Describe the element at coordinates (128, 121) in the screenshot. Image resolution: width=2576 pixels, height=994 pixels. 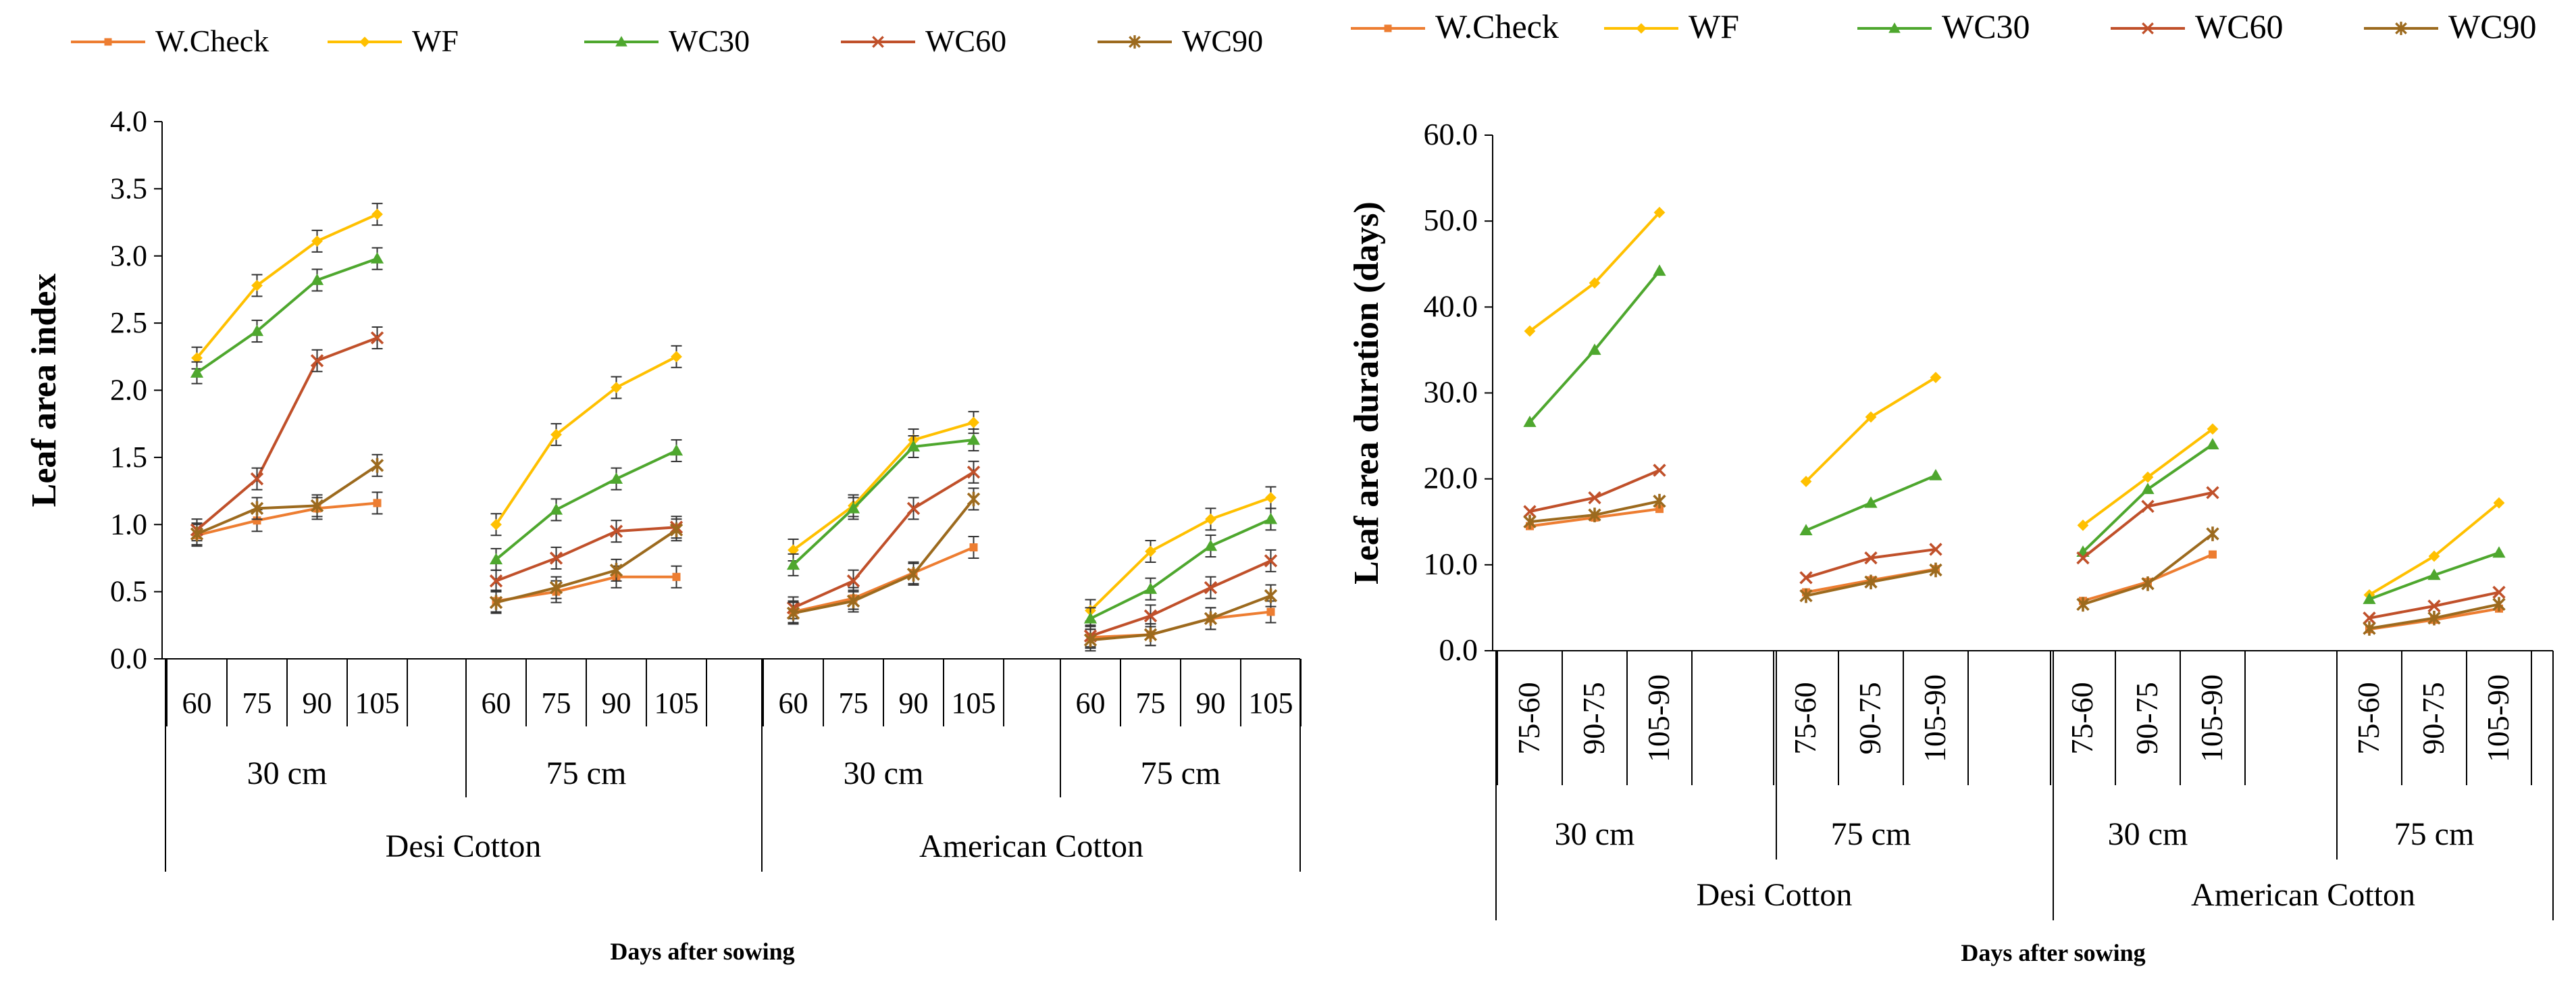
I see `y-tick-label: 4.0` at that location.